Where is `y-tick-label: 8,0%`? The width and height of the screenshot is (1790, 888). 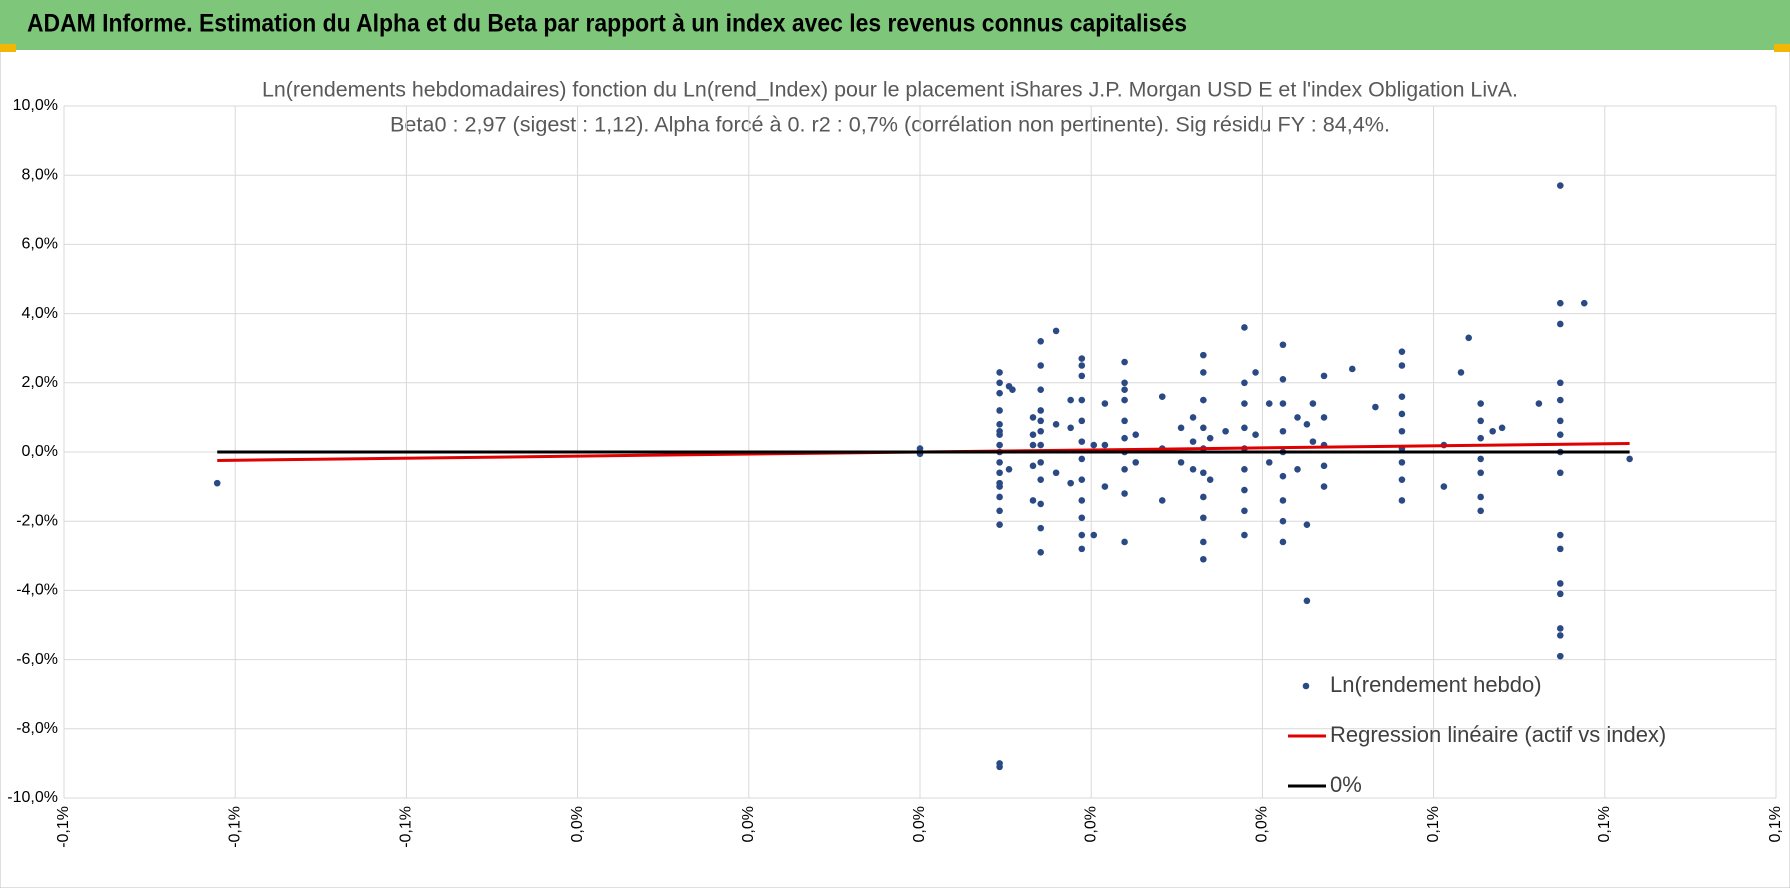
y-tick-label: 8,0% is located at coordinates (40, 174).